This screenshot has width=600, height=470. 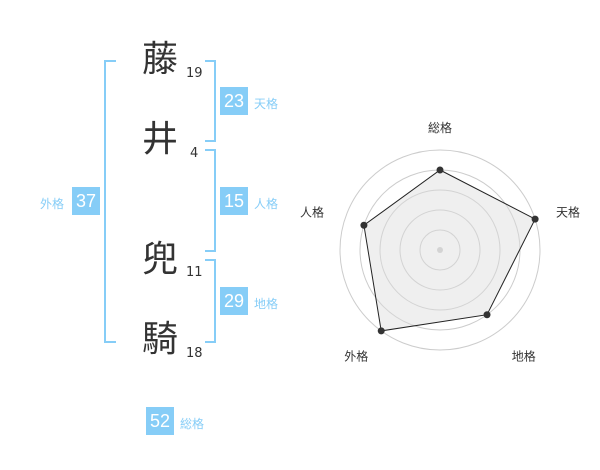 I want to click on name-char-1: 藤, so click(x=159, y=59).